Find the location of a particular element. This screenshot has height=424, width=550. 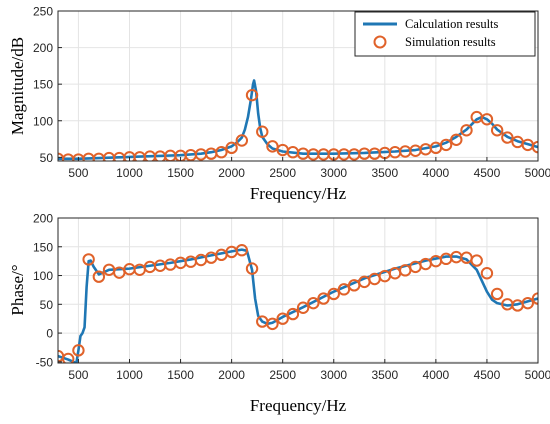

phase-x-tick-label: 2000 is located at coordinates (231, 375).